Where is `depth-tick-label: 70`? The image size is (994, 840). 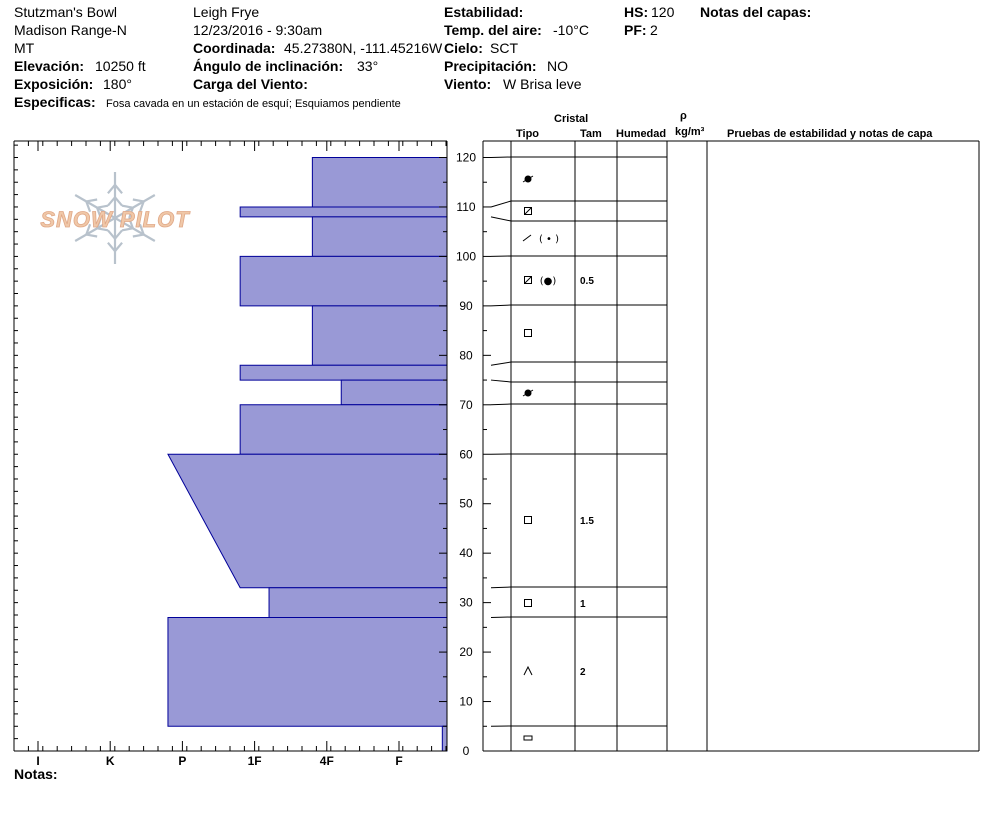
depth-tick-label: 70 is located at coordinates (466, 405).